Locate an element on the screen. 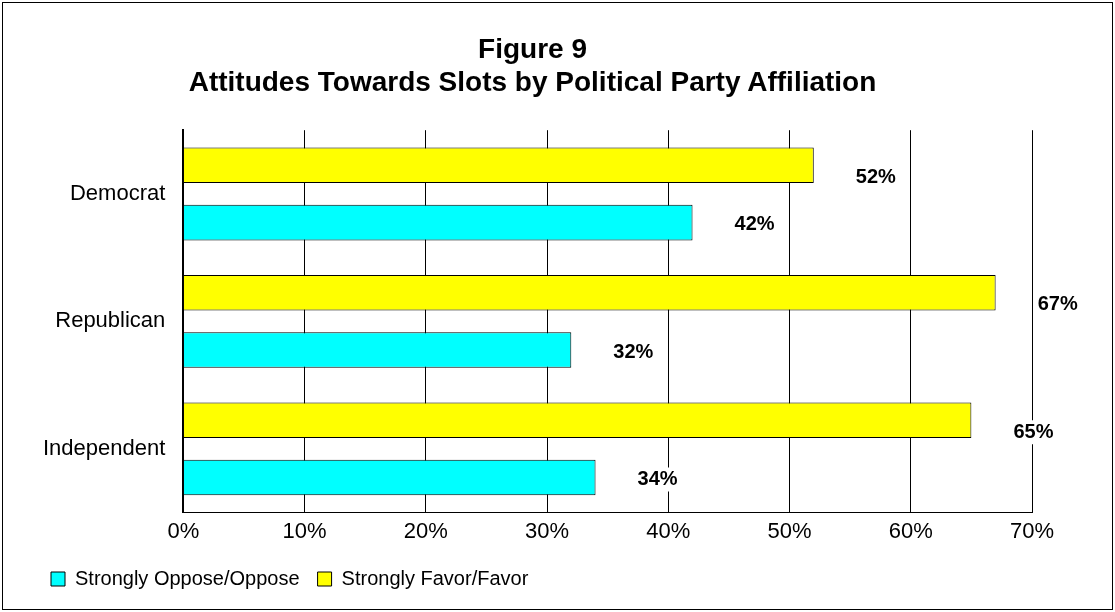 Image resolution: width=1115 pixels, height=612 pixels. text: Attitudes Towards Slots by Political Party Affiliation is located at coordinates (532, 82).